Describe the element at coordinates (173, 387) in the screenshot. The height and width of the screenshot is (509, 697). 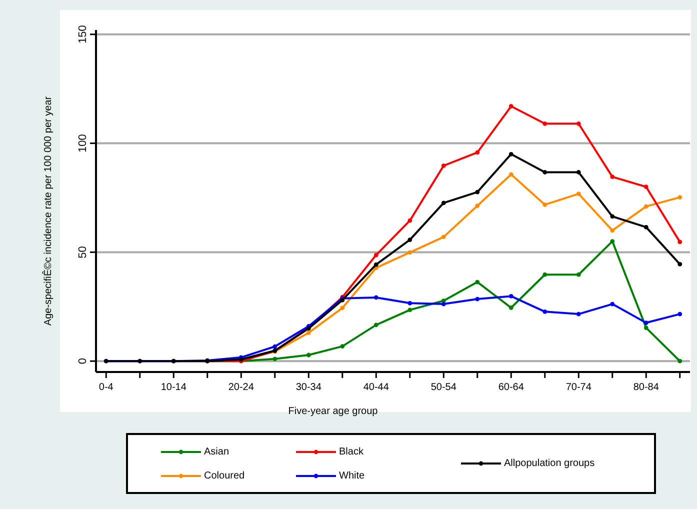
I see `x-tick-label: 10-14` at that location.